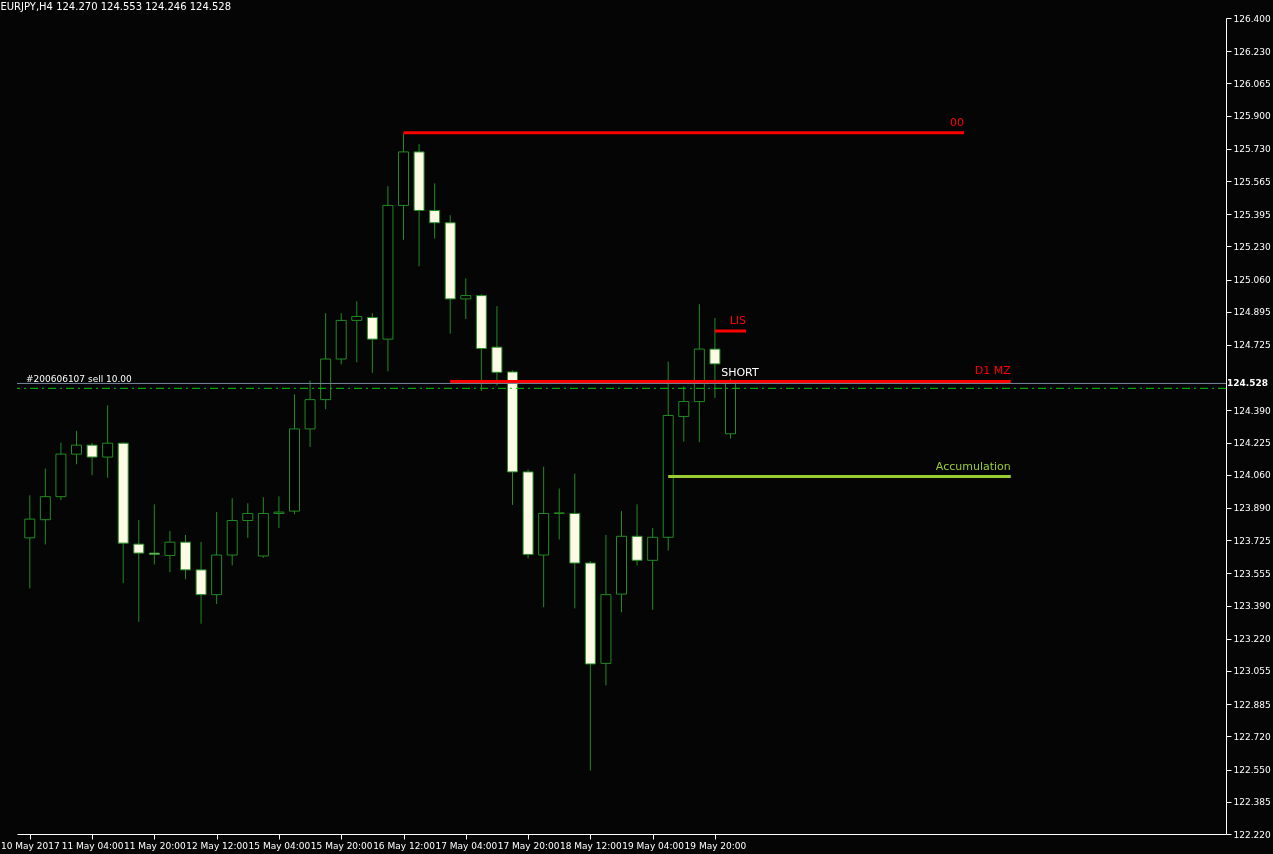  What do you see at coordinates (341, 845) in the screenshot?
I see `x-tick-label: 15 May 20:00` at bounding box center [341, 845].